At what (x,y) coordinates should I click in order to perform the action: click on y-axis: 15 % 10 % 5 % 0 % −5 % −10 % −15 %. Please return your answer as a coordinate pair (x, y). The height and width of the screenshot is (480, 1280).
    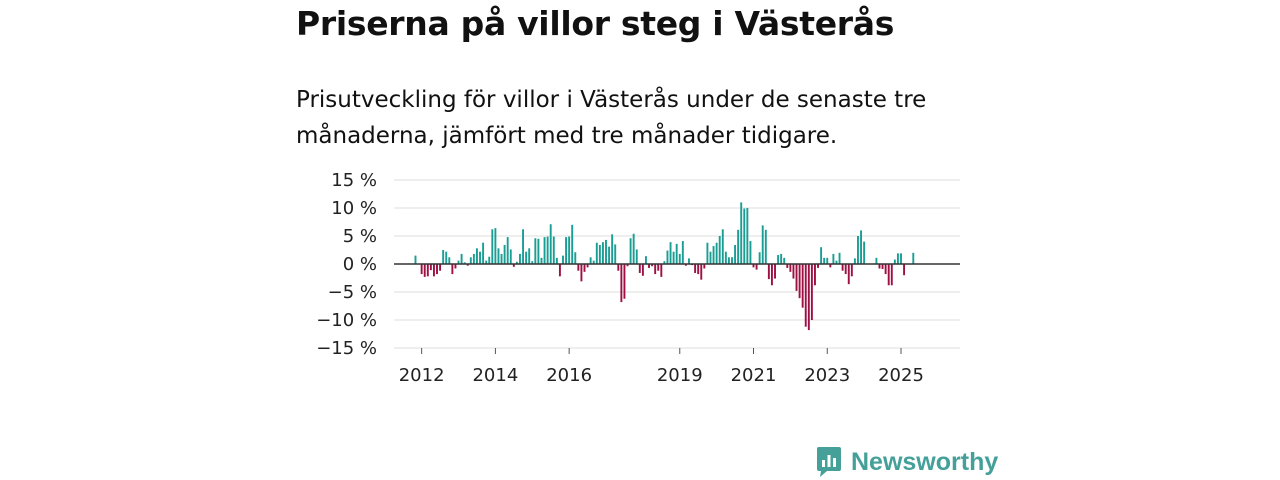
    Looking at the image, I should click on (346, 264).